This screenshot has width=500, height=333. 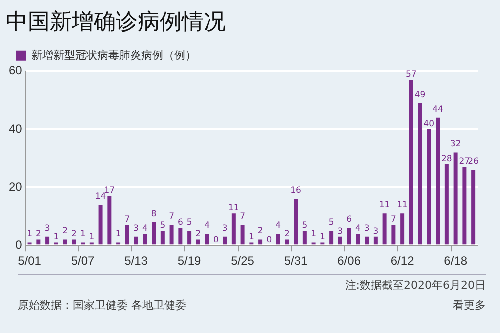 What do you see at coordinates (102, 305) in the screenshot?
I see `text: 原始数据：国家卫健委 各地卫健委` at bounding box center [102, 305].